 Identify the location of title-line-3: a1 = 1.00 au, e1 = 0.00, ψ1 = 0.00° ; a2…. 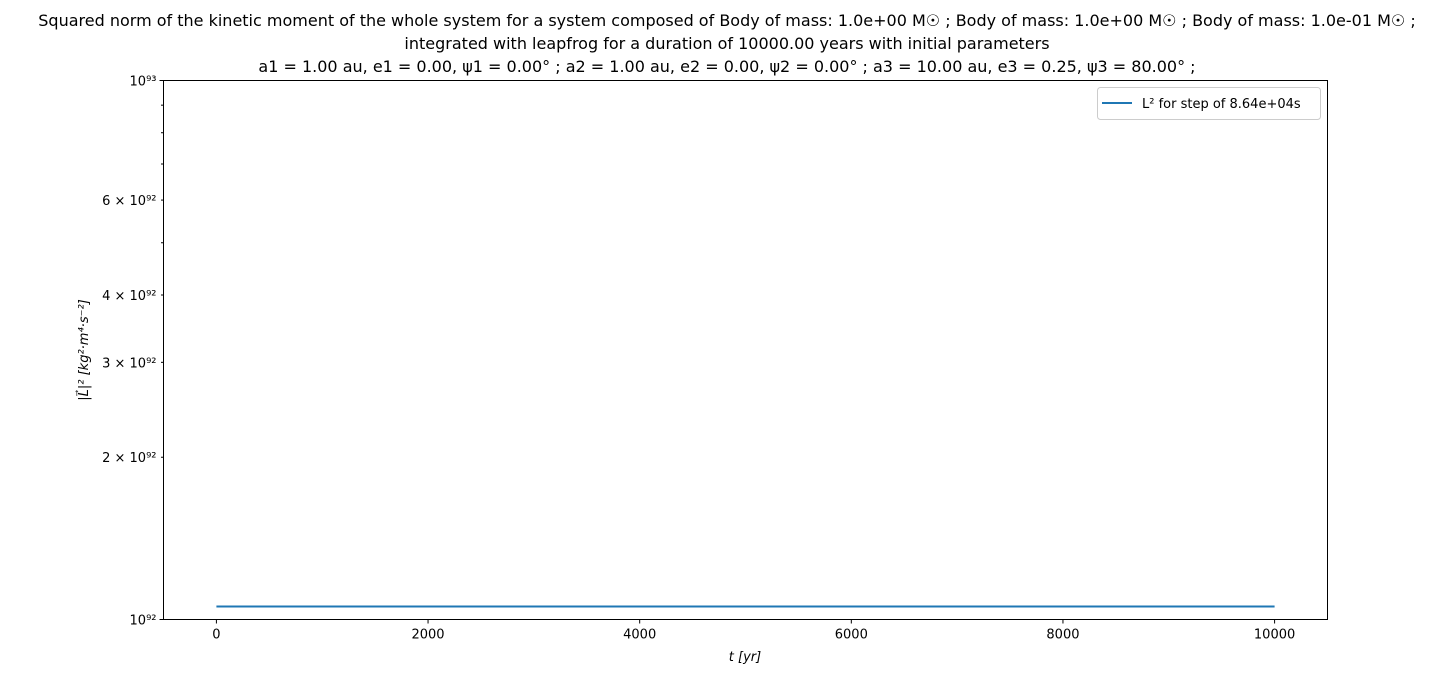
(726, 66).